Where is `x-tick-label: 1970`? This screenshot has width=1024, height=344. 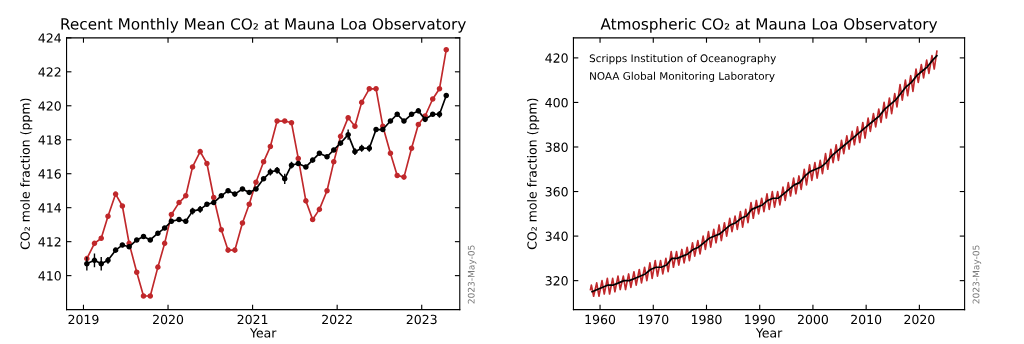
x-tick-label: 1970 is located at coordinates (653, 319).